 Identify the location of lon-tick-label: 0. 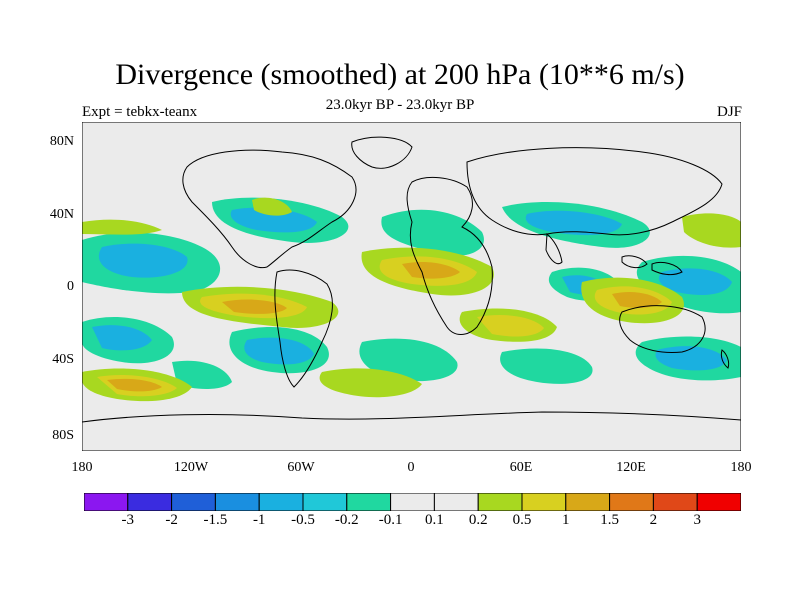
(411, 467).